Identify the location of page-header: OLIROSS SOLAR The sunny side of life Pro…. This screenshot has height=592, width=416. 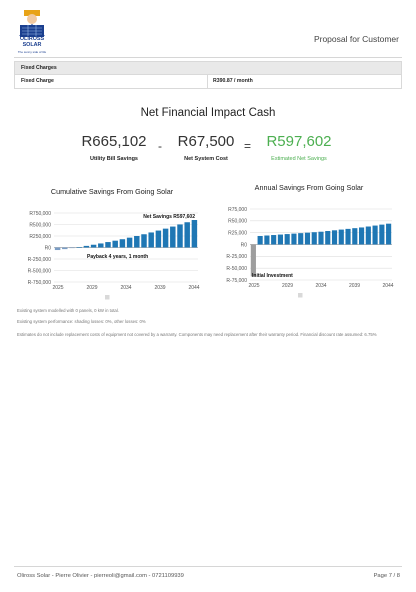
(208, 29).